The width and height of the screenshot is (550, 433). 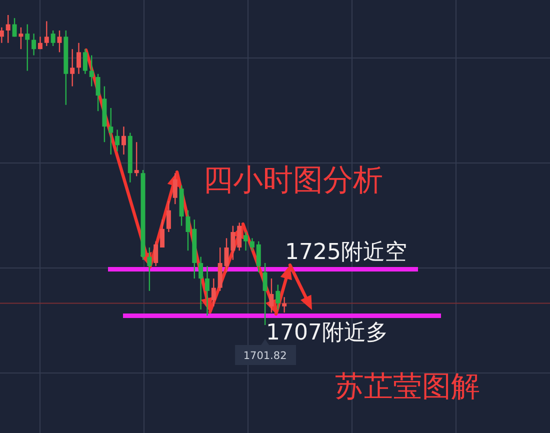 I want to click on text: 四小时图分析, so click(x=293, y=180).